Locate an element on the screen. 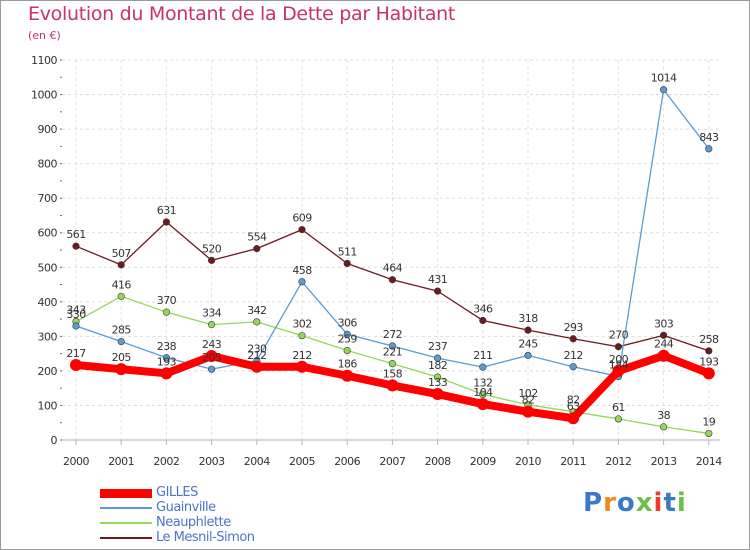 Image resolution: width=750 pixels, height=550 pixels. x-tick-label: 2013 is located at coordinates (664, 461).